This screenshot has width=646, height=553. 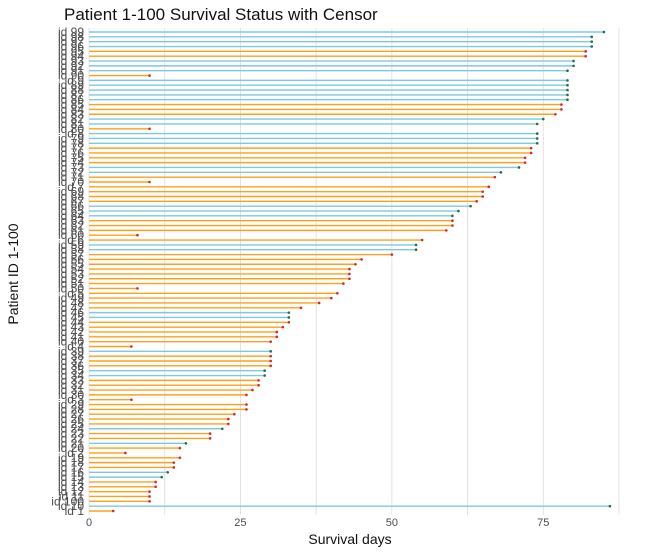 I want to click on y-tick-label: id 5, so click(x=75, y=293).